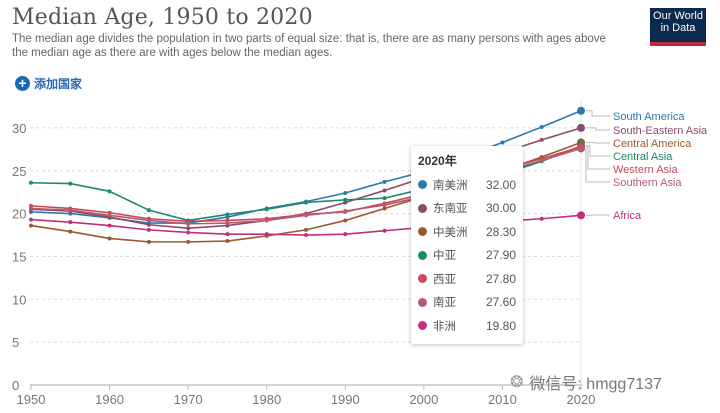 The image size is (720, 413). What do you see at coordinates (467, 303) in the screenshot?
I see `tooltip-row: 南亚 27.60` at bounding box center [467, 303].